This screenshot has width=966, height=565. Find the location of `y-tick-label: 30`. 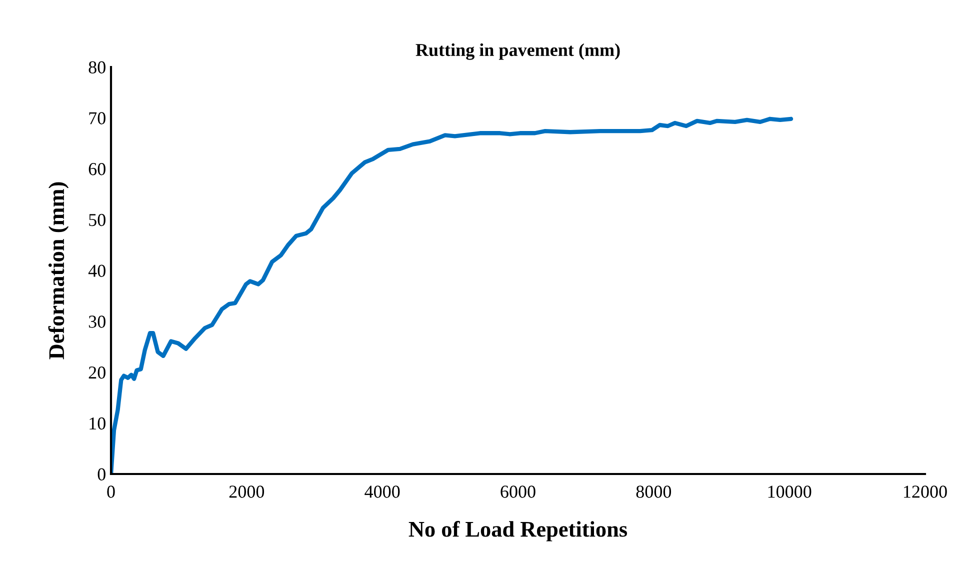

y-tick-label: 30 is located at coordinates (97, 322).